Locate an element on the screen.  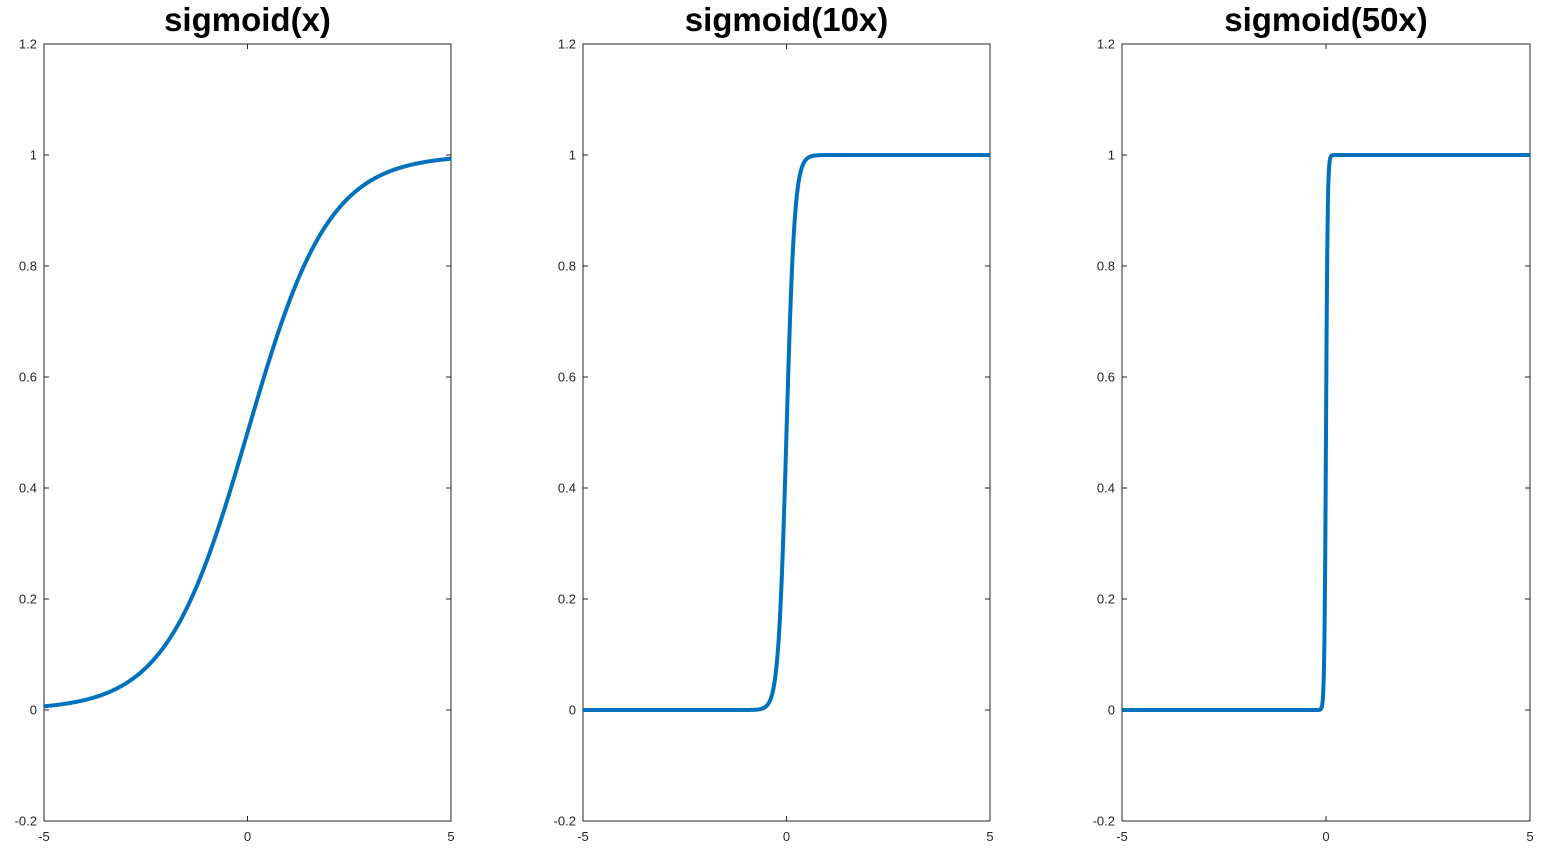
chart-title: sigmoid(50x) is located at coordinates (1326, 19).